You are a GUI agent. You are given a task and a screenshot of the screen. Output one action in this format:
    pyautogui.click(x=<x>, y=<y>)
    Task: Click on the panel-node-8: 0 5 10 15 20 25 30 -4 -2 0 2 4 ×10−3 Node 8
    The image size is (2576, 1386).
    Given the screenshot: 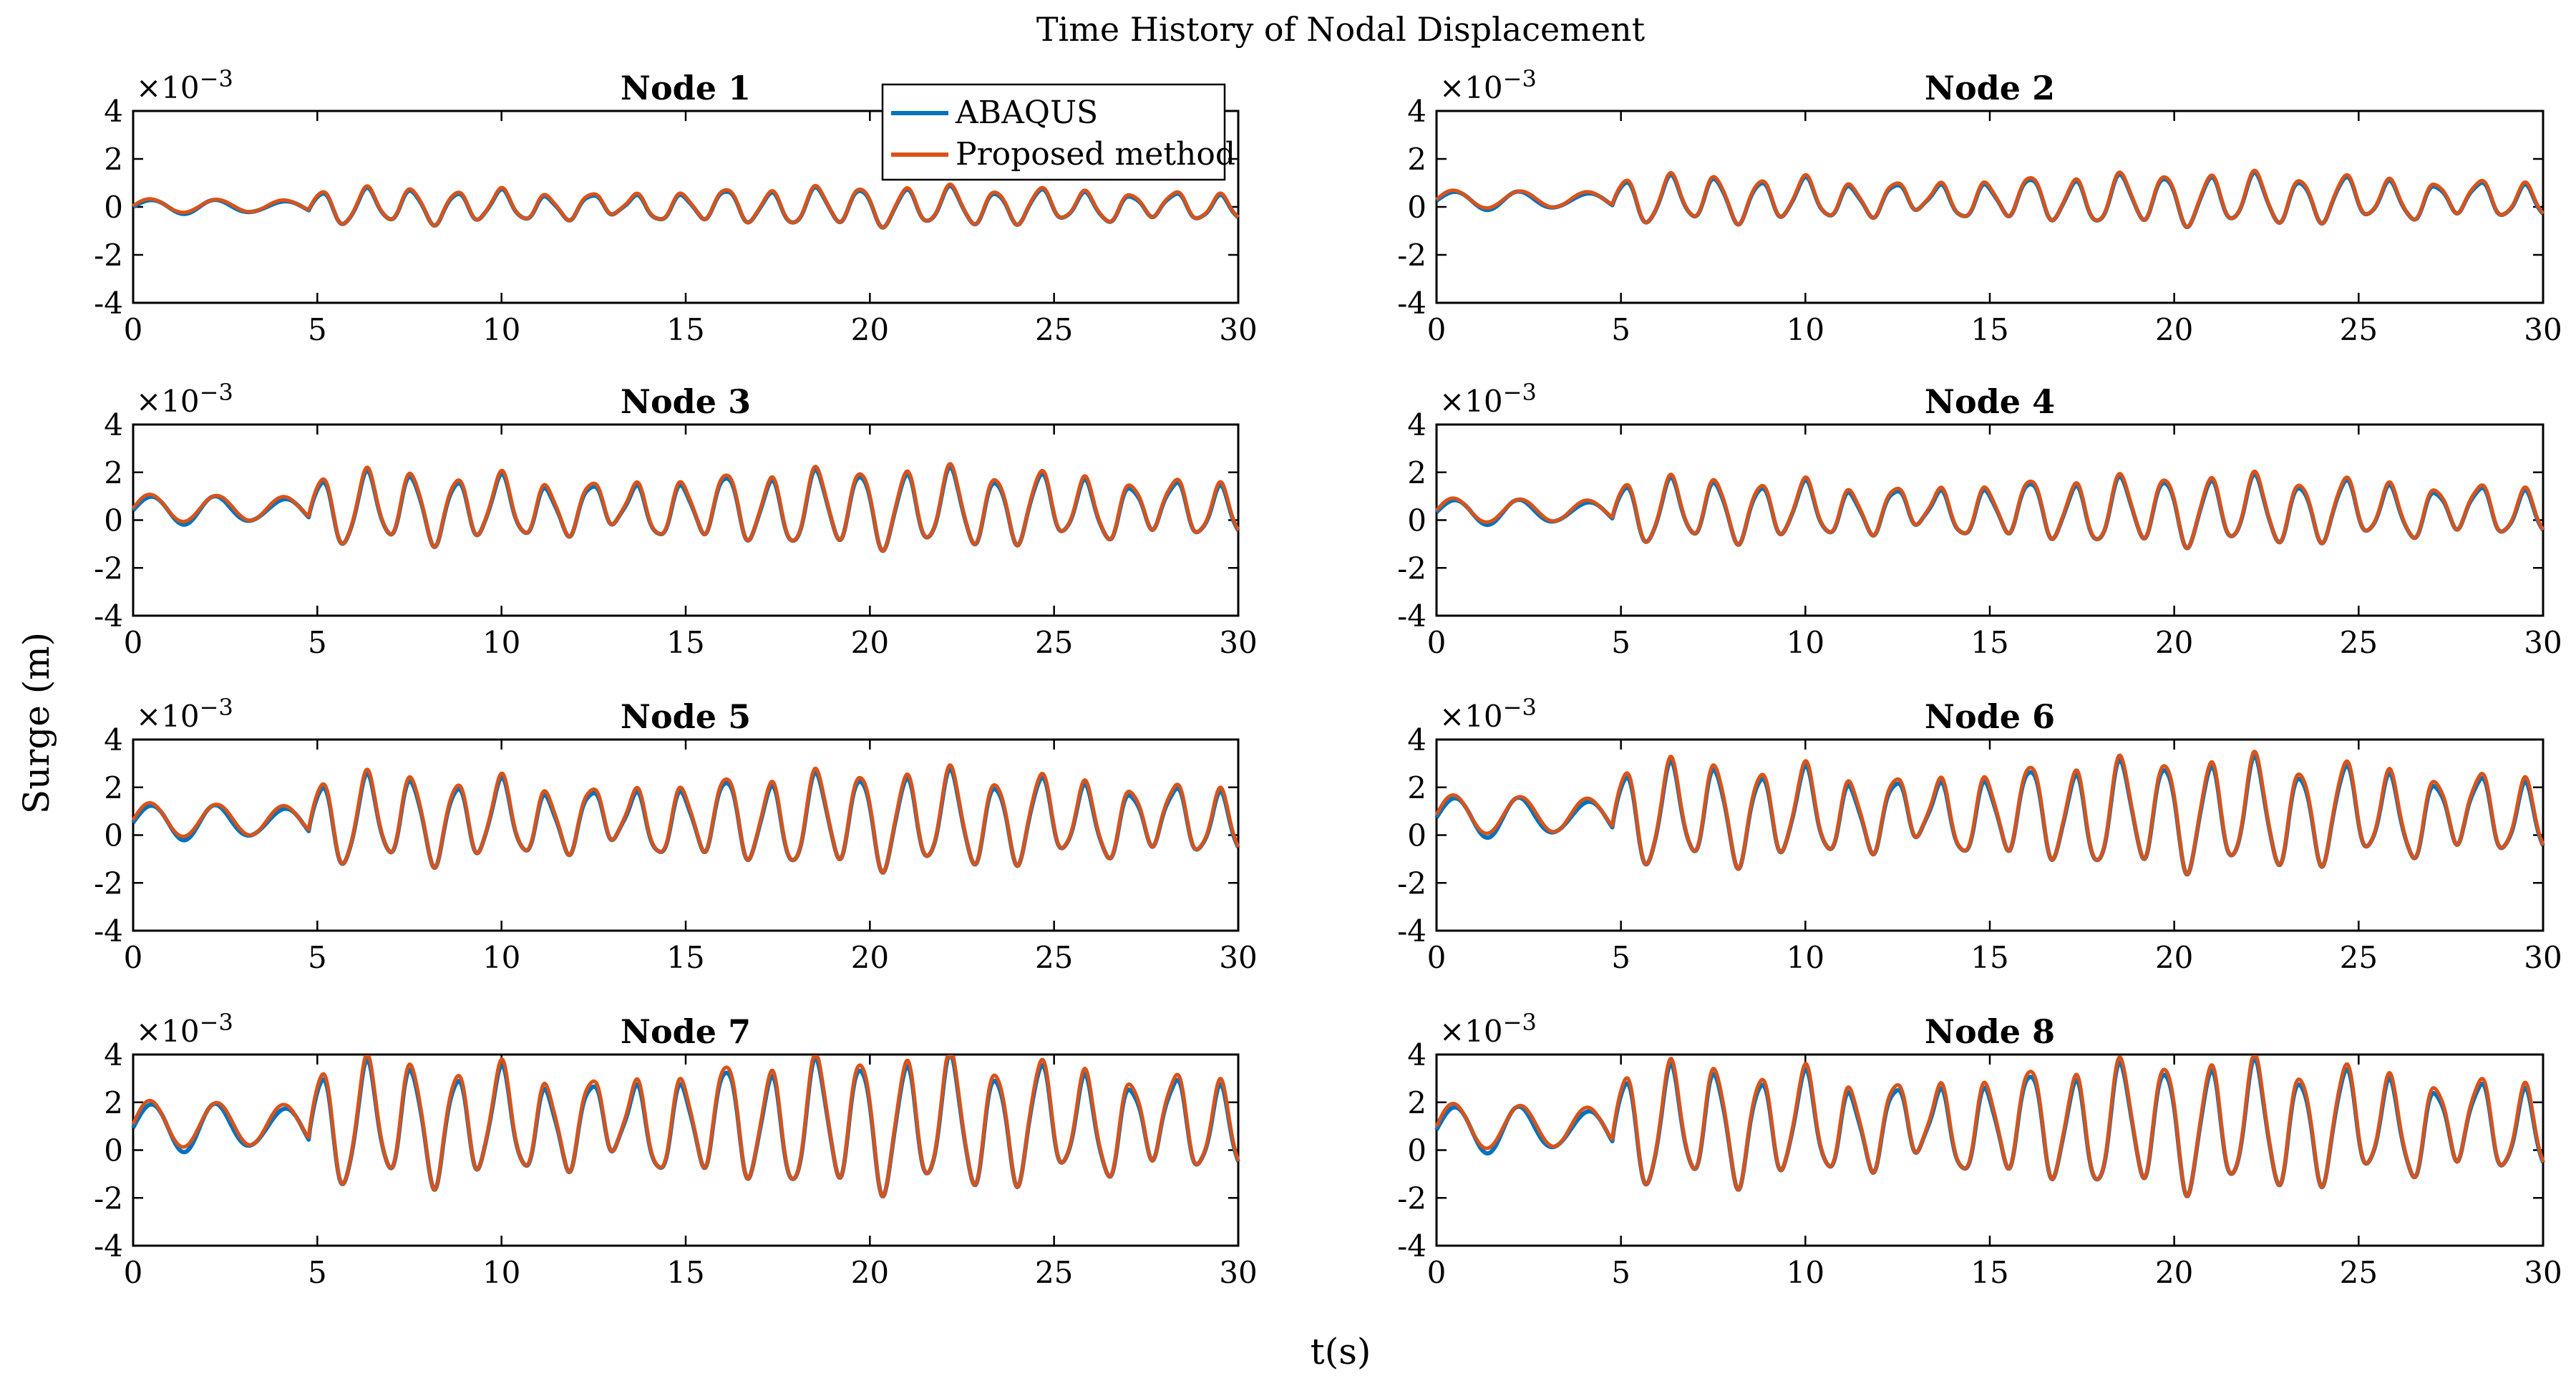 What is the action you would take?
    pyautogui.click(x=1979, y=1149)
    